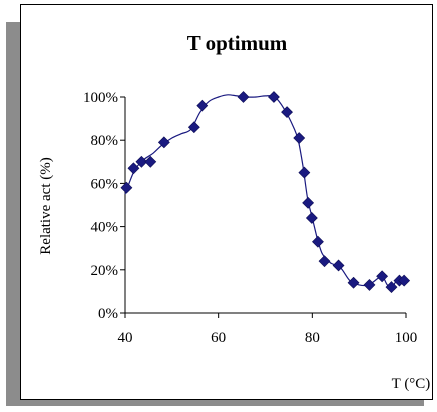  I want to click on x-tick-label: 80, so click(312, 338).